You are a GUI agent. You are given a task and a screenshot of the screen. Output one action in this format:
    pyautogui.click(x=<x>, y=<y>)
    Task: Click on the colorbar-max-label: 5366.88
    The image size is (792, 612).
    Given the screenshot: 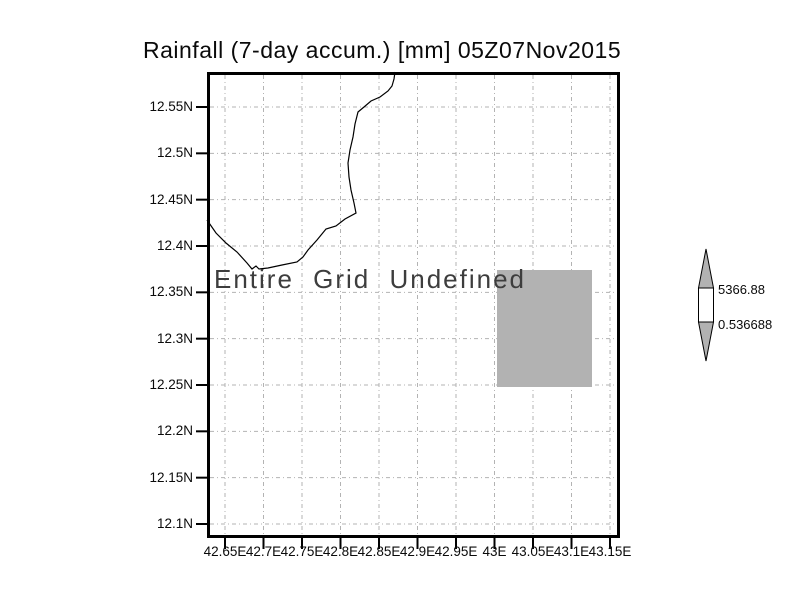 What is the action you would take?
    pyautogui.click(x=741, y=289)
    